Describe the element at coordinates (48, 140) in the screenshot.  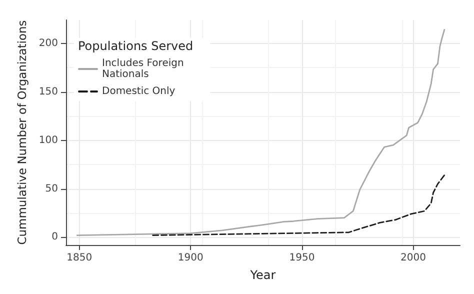
I see `y-tick-label: 100` at that location.